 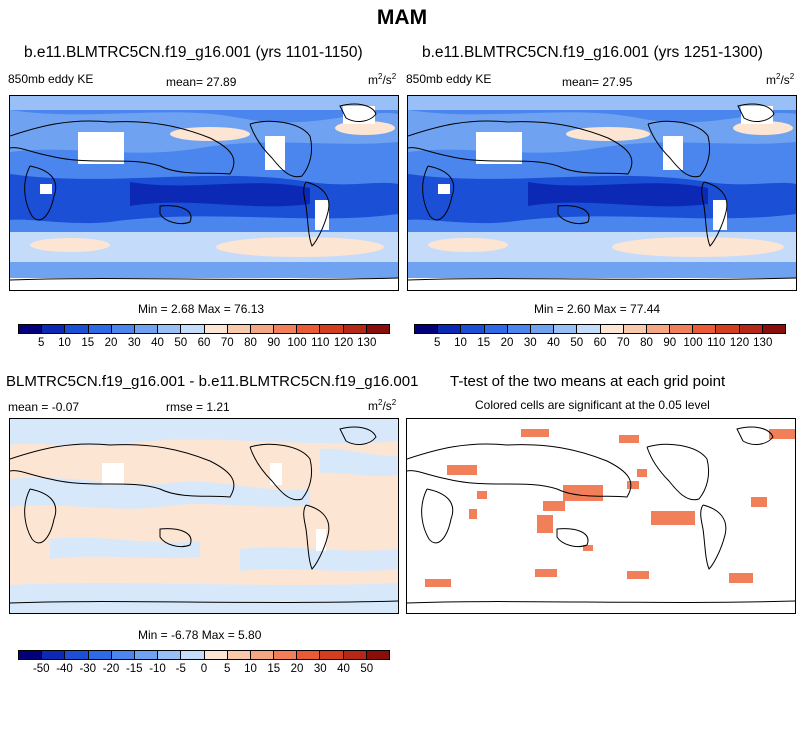 I want to click on panel1-variable-label: 850mb eddy KE, so click(x=51, y=79).